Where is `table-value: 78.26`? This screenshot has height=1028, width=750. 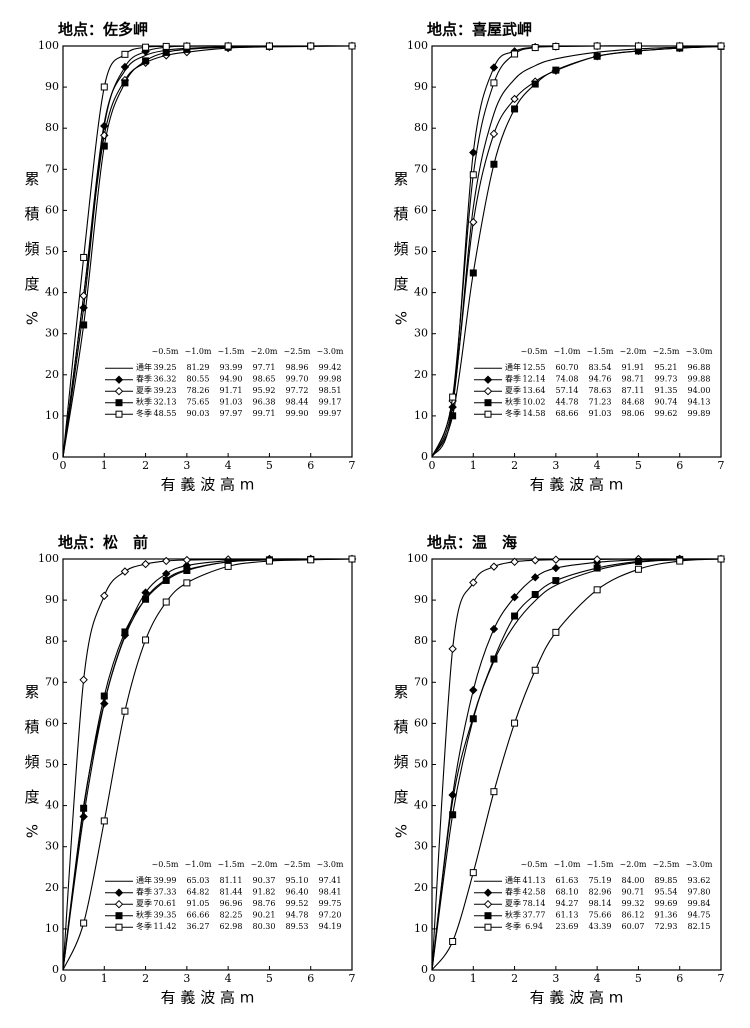 table-value: 78.26 is located at coordinates (198, 390).